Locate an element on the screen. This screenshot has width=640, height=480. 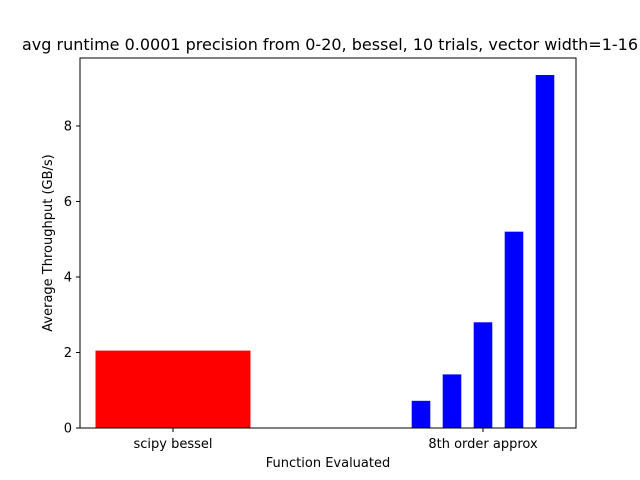
y-tick-label: 2 is located at coordinates (68, 353).